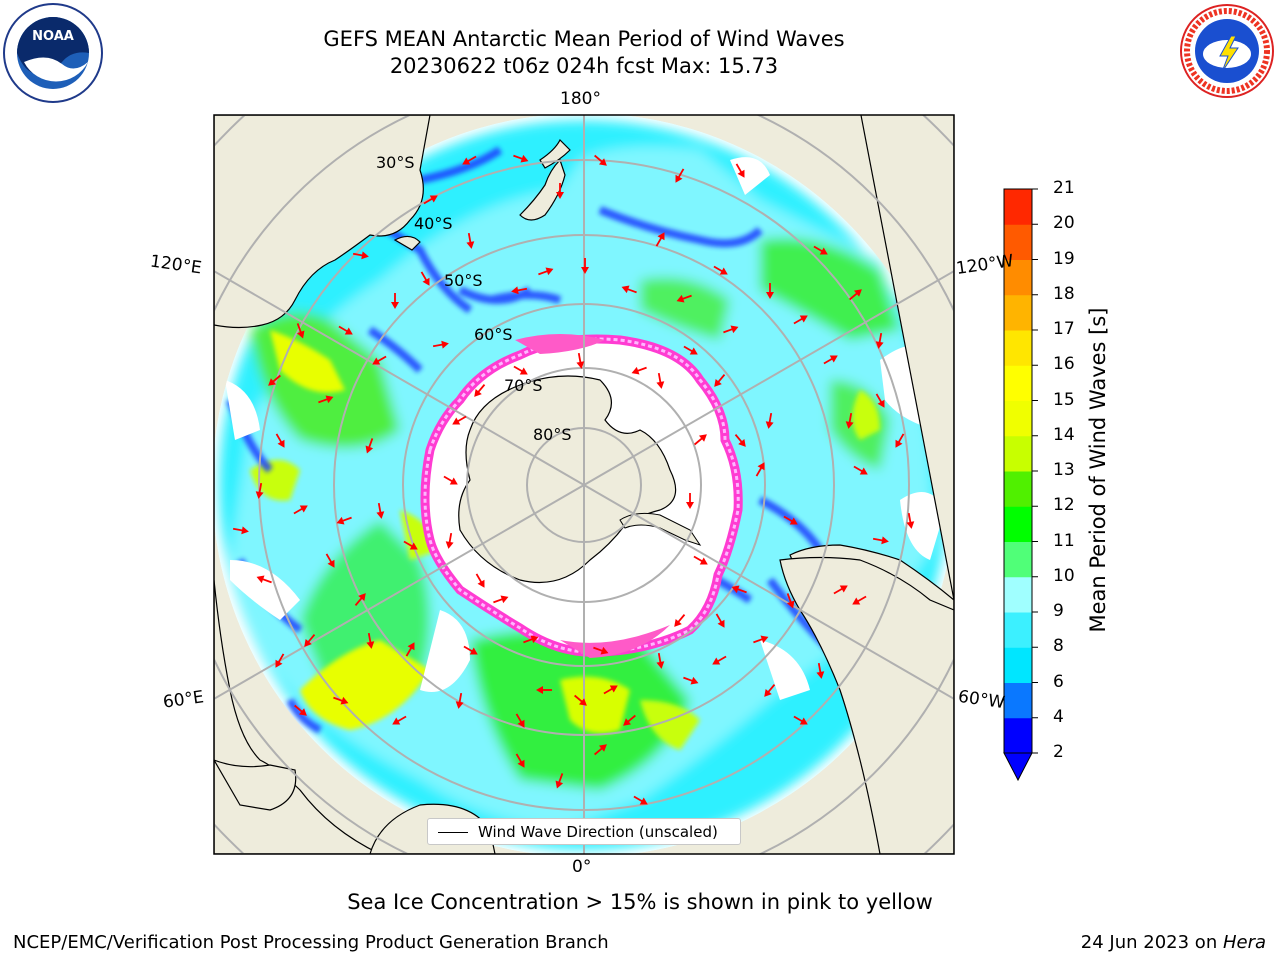 The width and height of the screenshot is (1280, 960). I want to click on legend-label: Wind Wave Direction (unscaled), so click(598, 832).